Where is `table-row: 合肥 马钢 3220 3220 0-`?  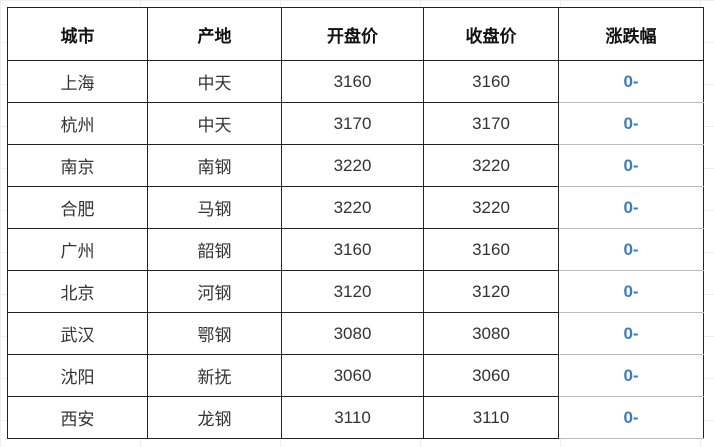
table-row: 合肥 马钢 3220 3220 0- is located at coordinates (355, 207).